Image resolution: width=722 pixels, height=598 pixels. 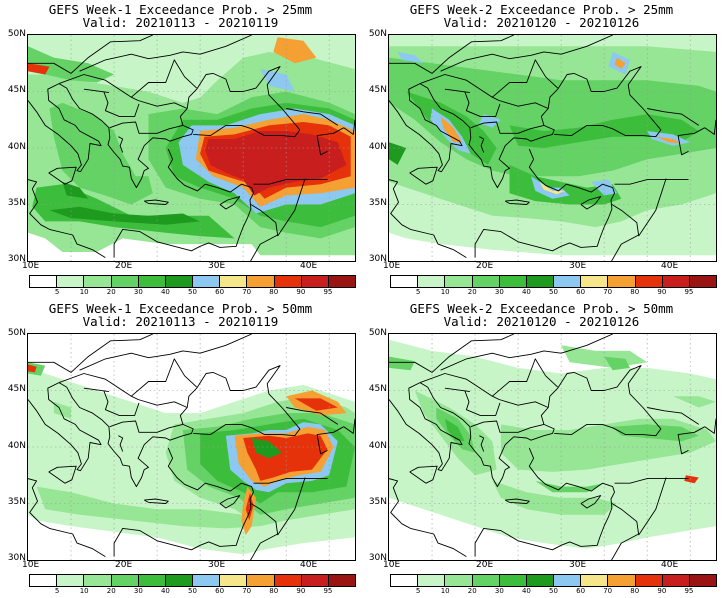 What do you see at coordinates (689, 292) in the screenshot?
I see `colorbar-tick-label: 95` at bounding box center [689, 292].